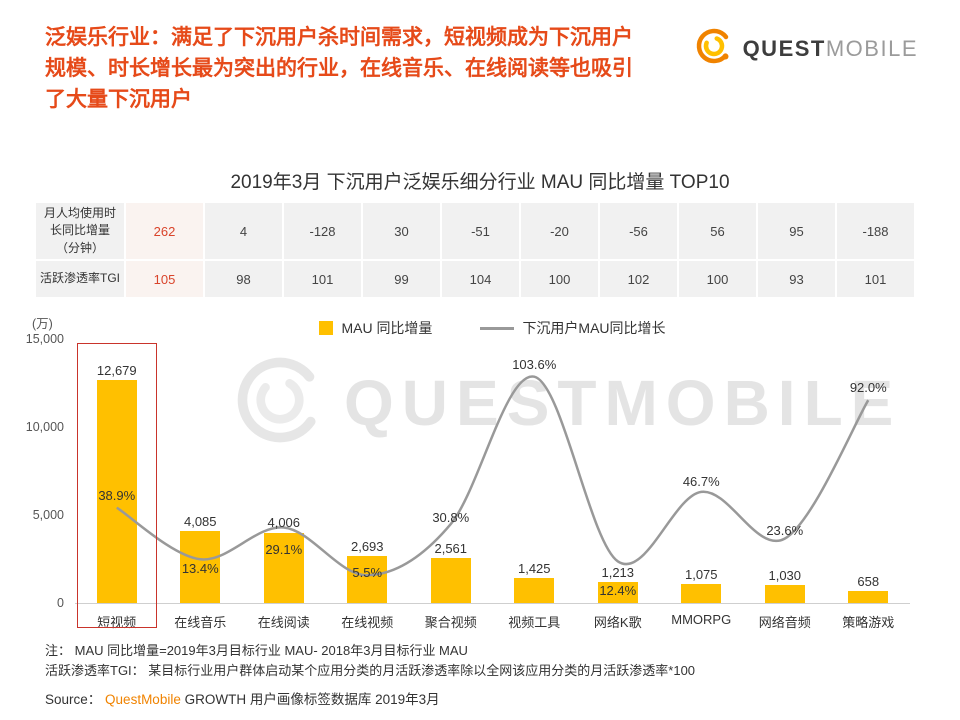  Describe the element at coordinates (594, 328) in the screenshot. I see `legend-line-label: 下沉用户MAU同比增长` at that location.